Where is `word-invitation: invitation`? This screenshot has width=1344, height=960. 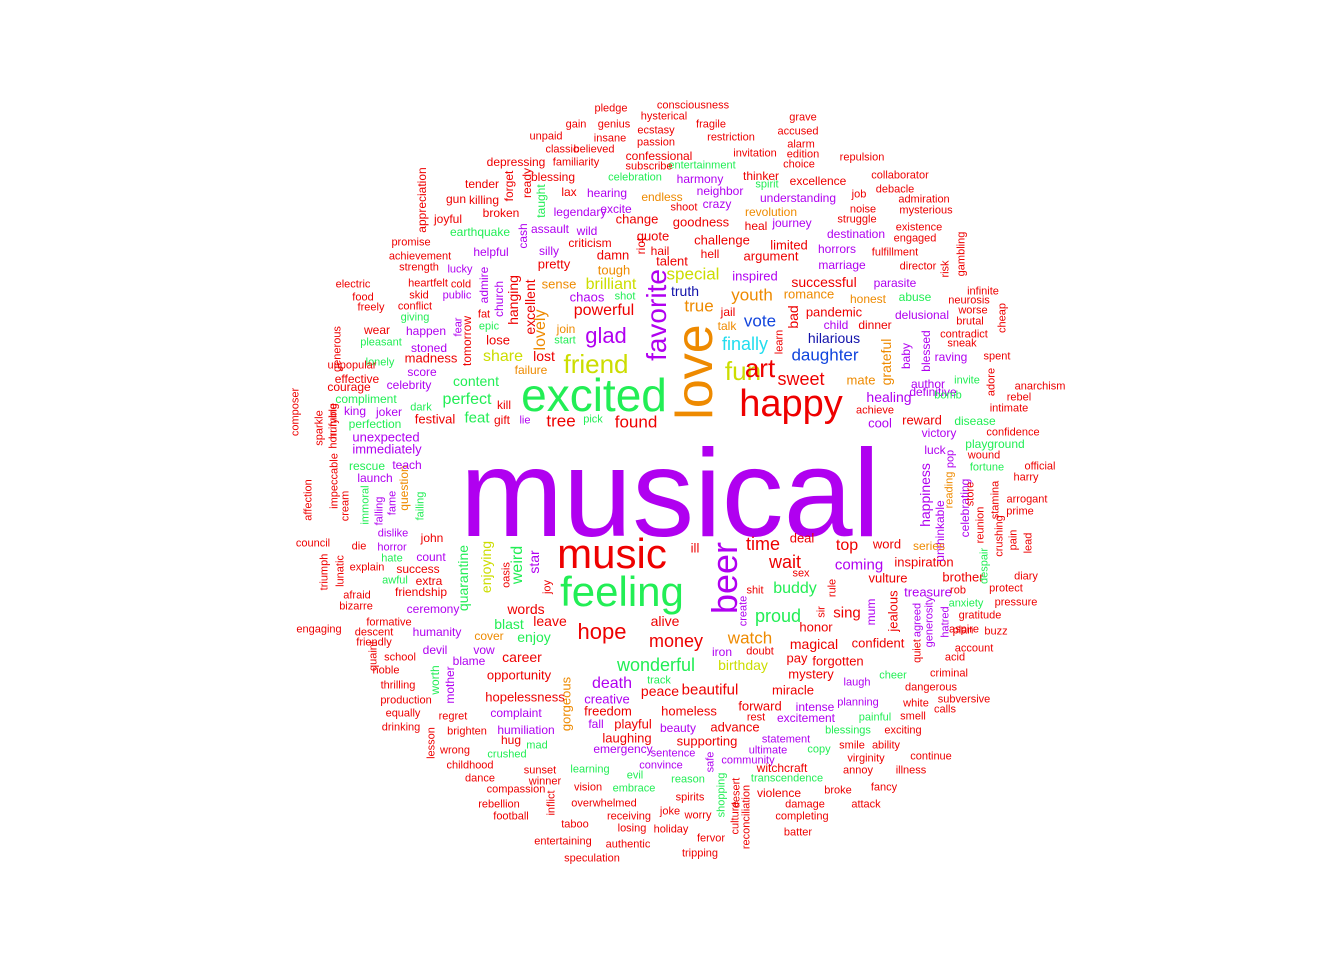 word-invitation: invitation is located at coordinates (755, 153).